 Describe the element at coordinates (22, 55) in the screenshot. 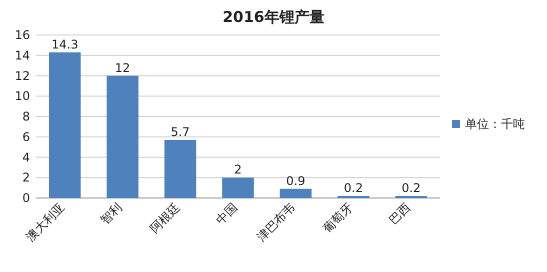

I see `y-tick-label: 14` at that location.